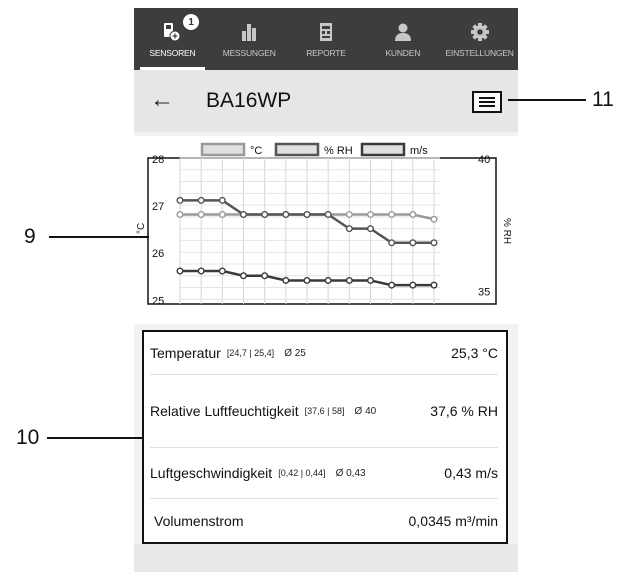  What do you see at coordinates (338, 151) in the screenshot?
I see `legend-label: % RH` at bounding box center [338, 151].